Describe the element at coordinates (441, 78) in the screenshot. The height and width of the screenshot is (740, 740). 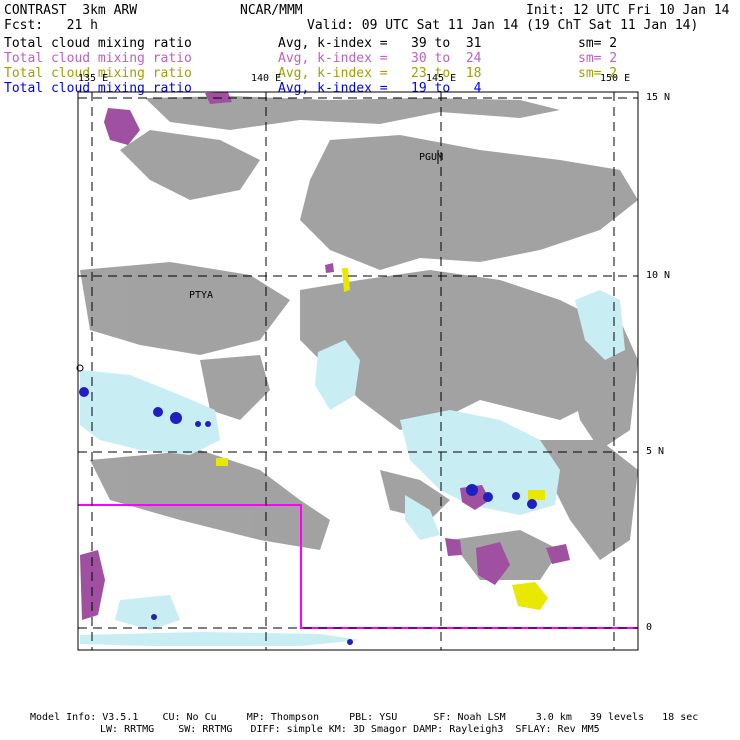
I see `lon-label-145e: 145 E` at that location.